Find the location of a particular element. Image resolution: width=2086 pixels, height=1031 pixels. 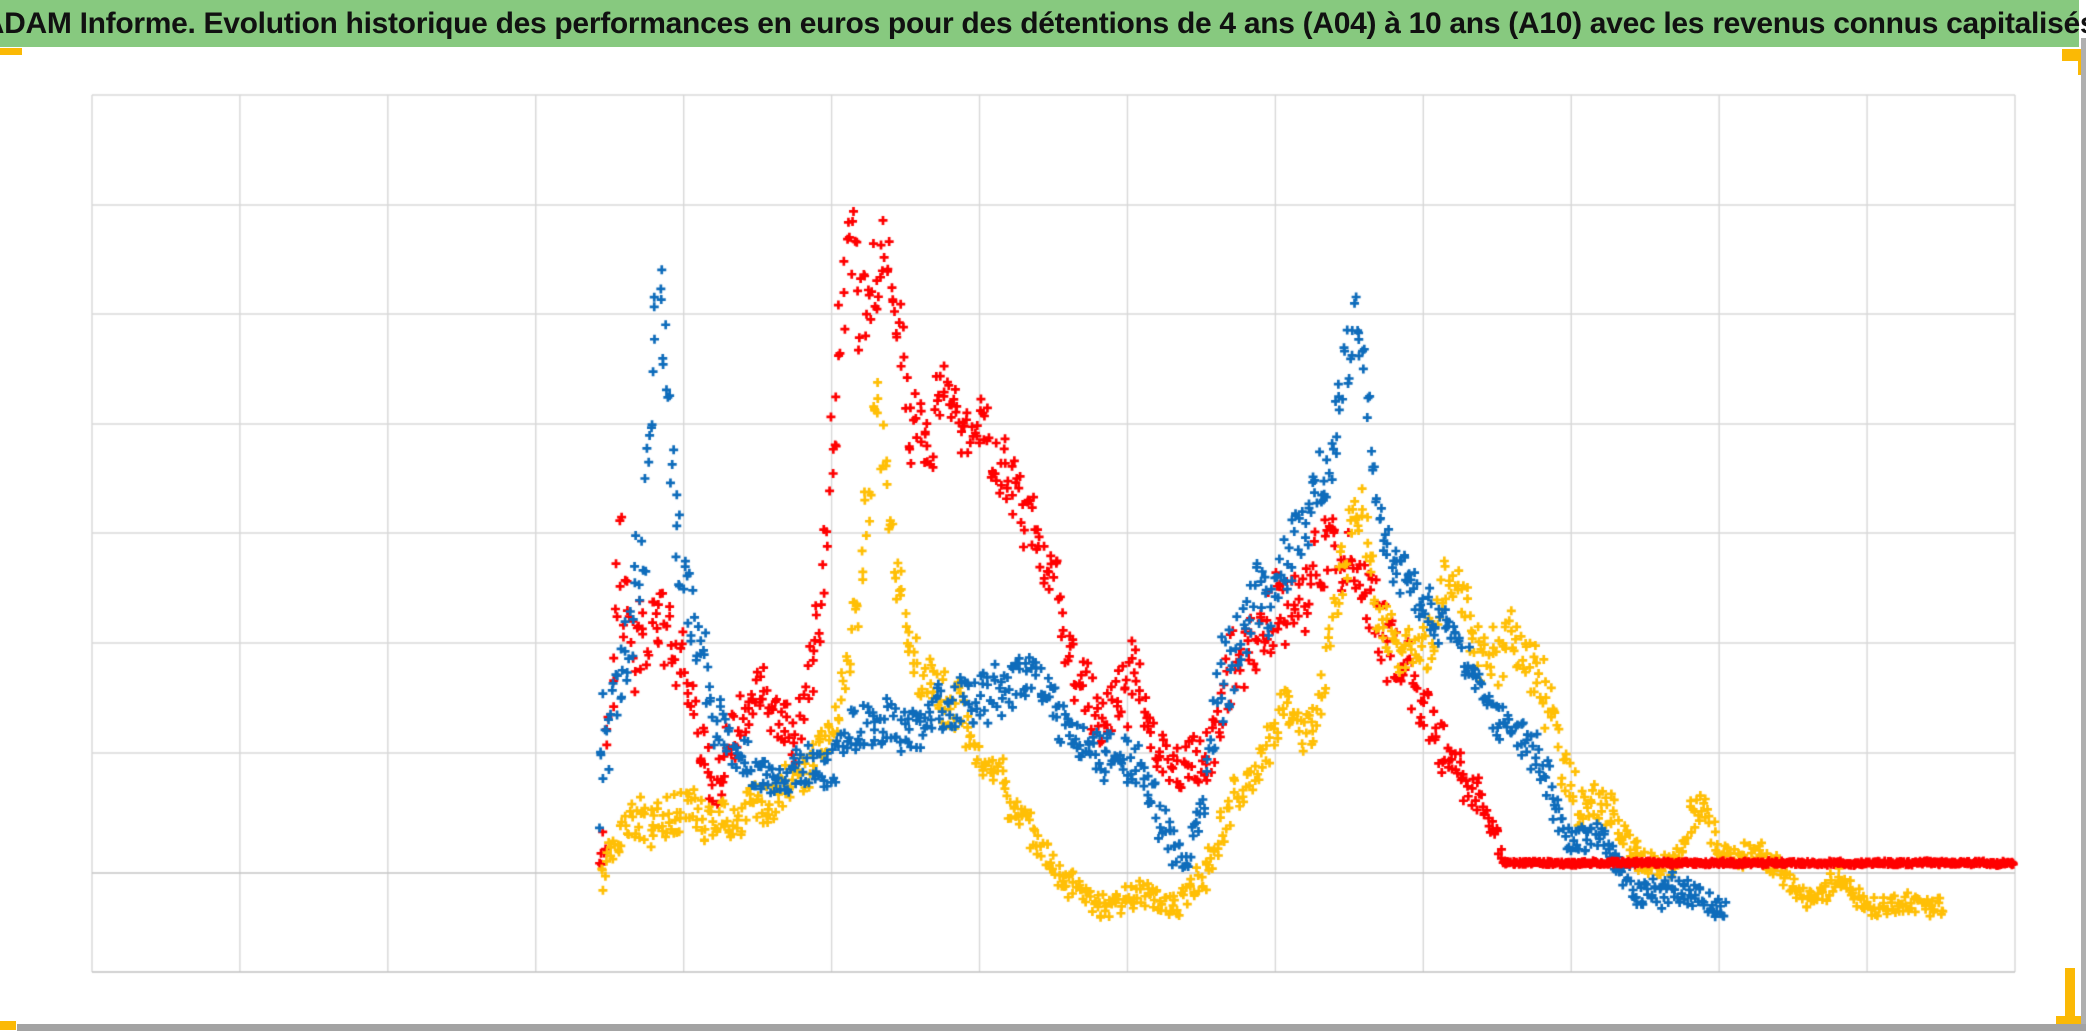

corner-accent-top-left is located at coordinates (11, 51).